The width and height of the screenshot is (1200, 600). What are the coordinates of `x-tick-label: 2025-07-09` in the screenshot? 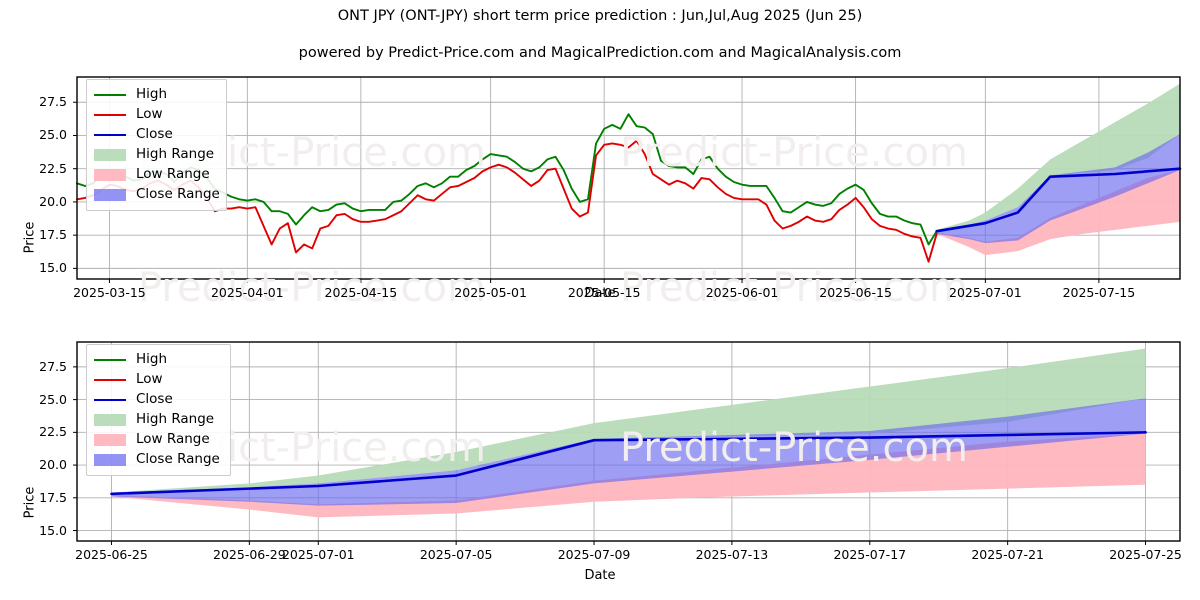 It's located at (594, 554).